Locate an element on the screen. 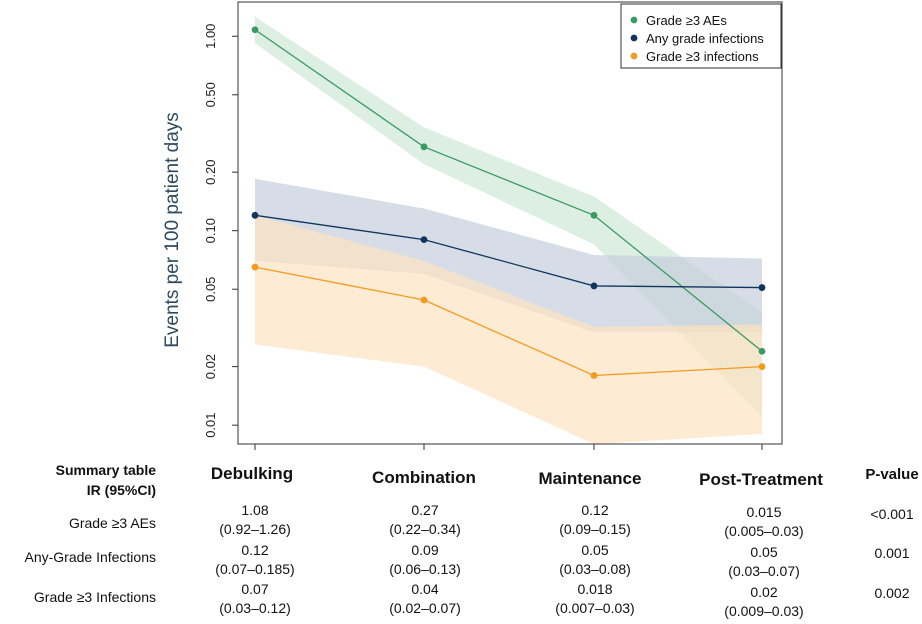 Image resolution: width=922 pixels, height=624 pixels. y-axis: 0.01 0.02 0.05 0.10 0.20 0.50 1.00 is located at coordinates (220, 231).